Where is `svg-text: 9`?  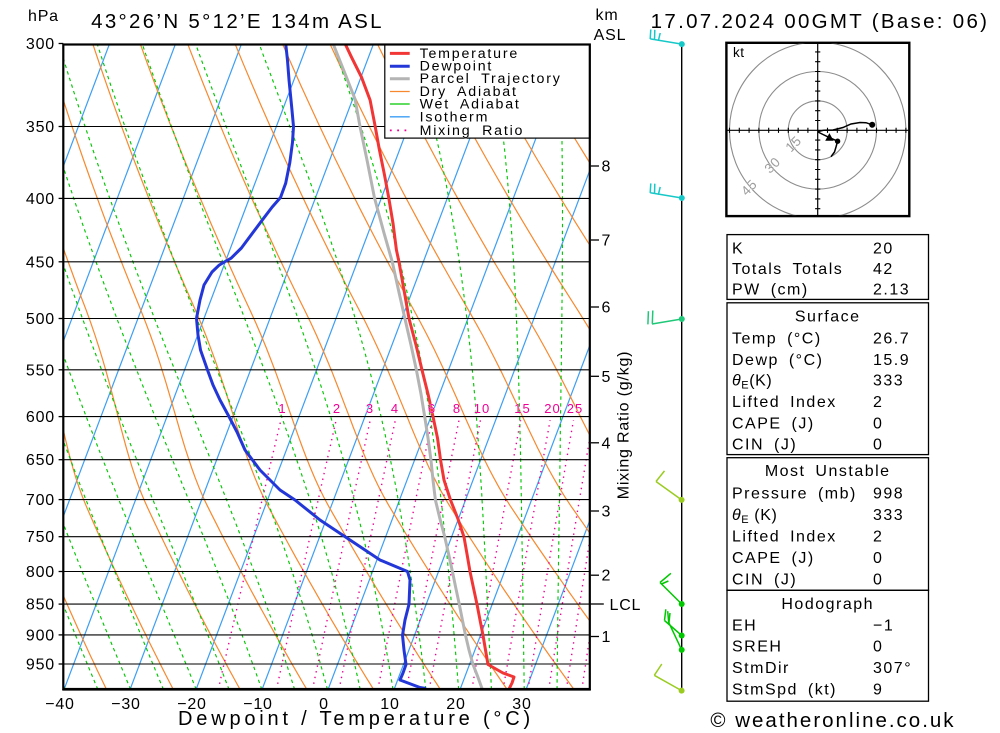 svg-text: 9 is located at coordinates (878, 690).